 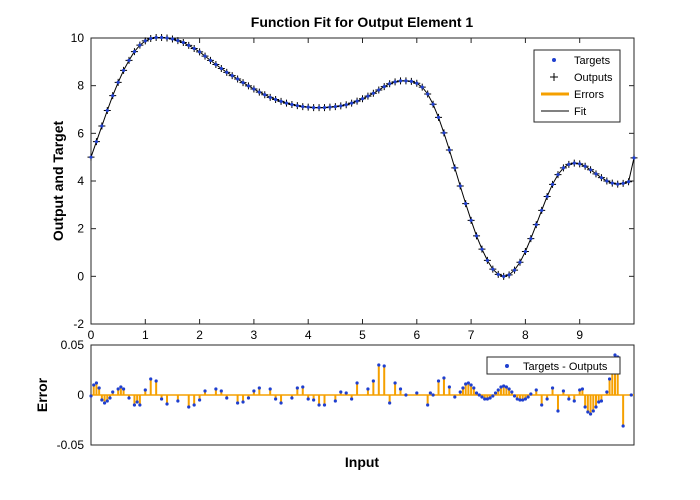 I want to click on chart-title: Function Fit for Output Element 1, so click(x=362, y=22).